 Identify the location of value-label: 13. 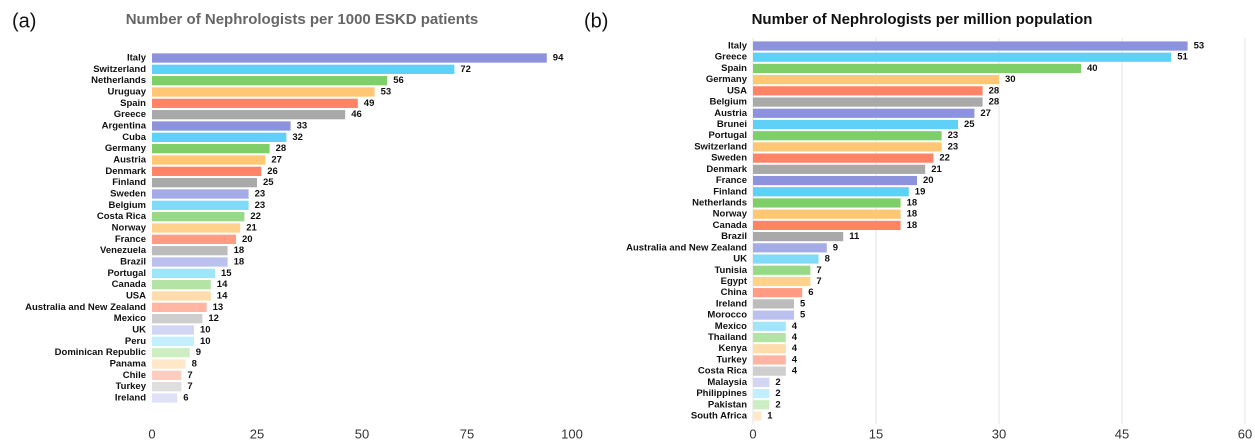
(218, 307).